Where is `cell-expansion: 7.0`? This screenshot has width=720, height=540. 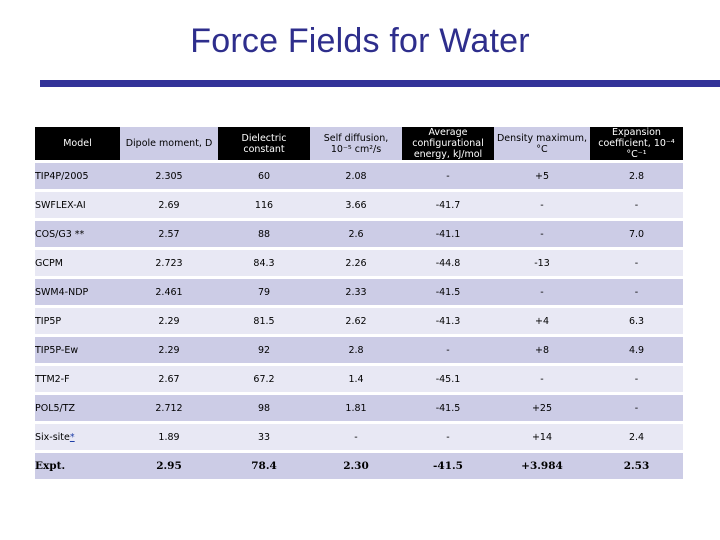 cell-expansion: 7.0 is located at coordinates (636, 234).